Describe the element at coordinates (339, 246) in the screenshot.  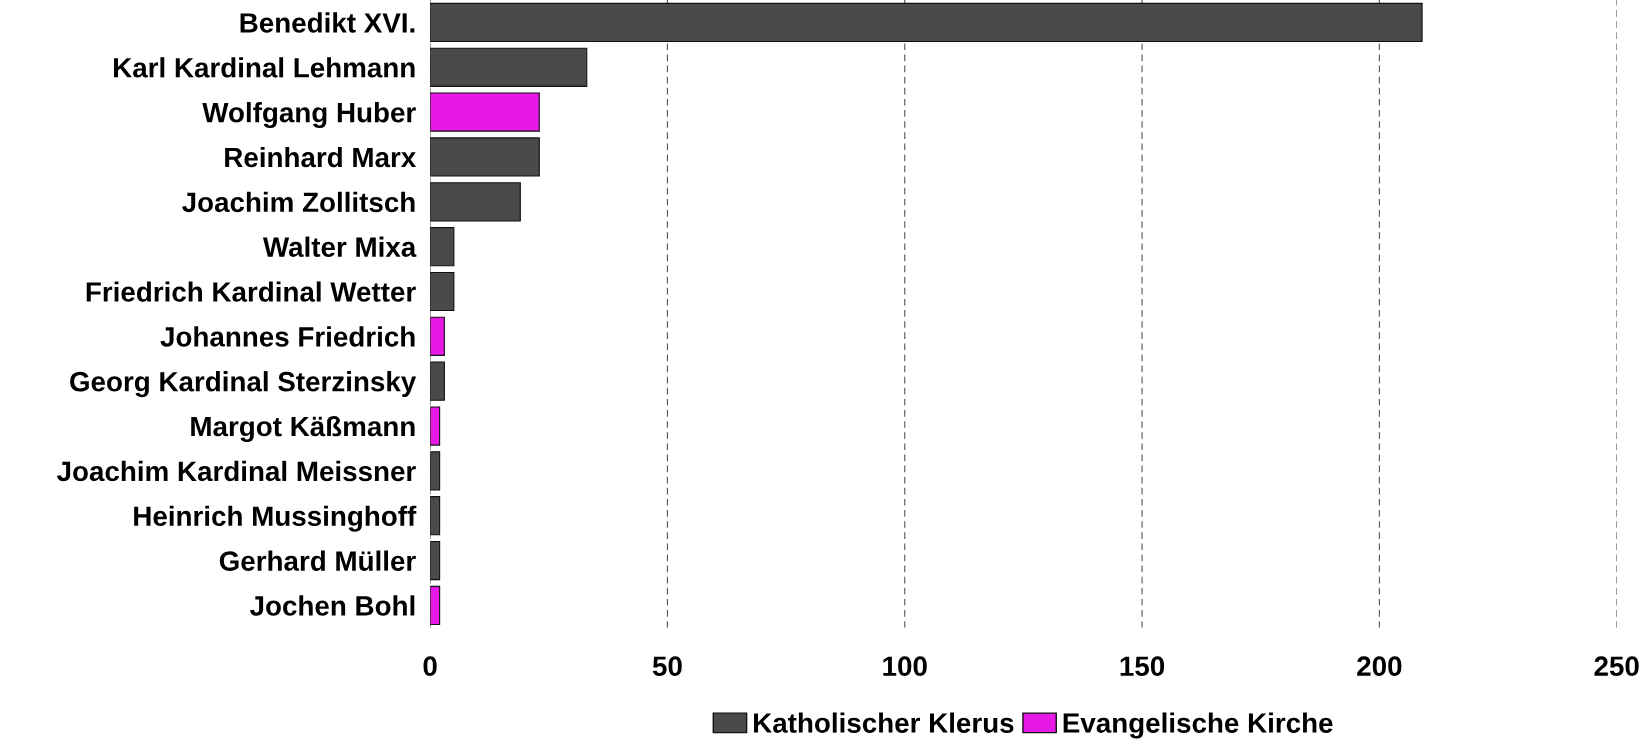
I see `y-tick-label: Walter Mixa` at that location.